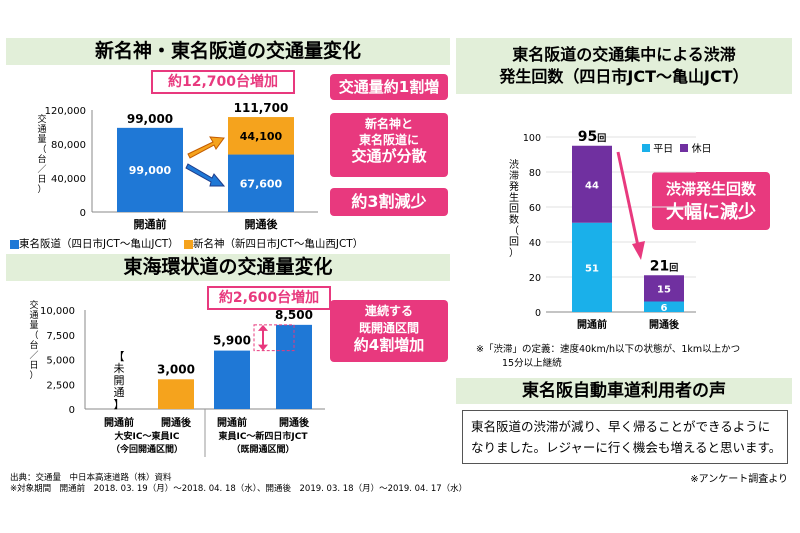 Image resolution: width=800 pixels, height=533 pixels. Describe the element at coordinates (514, 231) in the screenshot. I see `chart3-ylabel-char-6: （` at that location.